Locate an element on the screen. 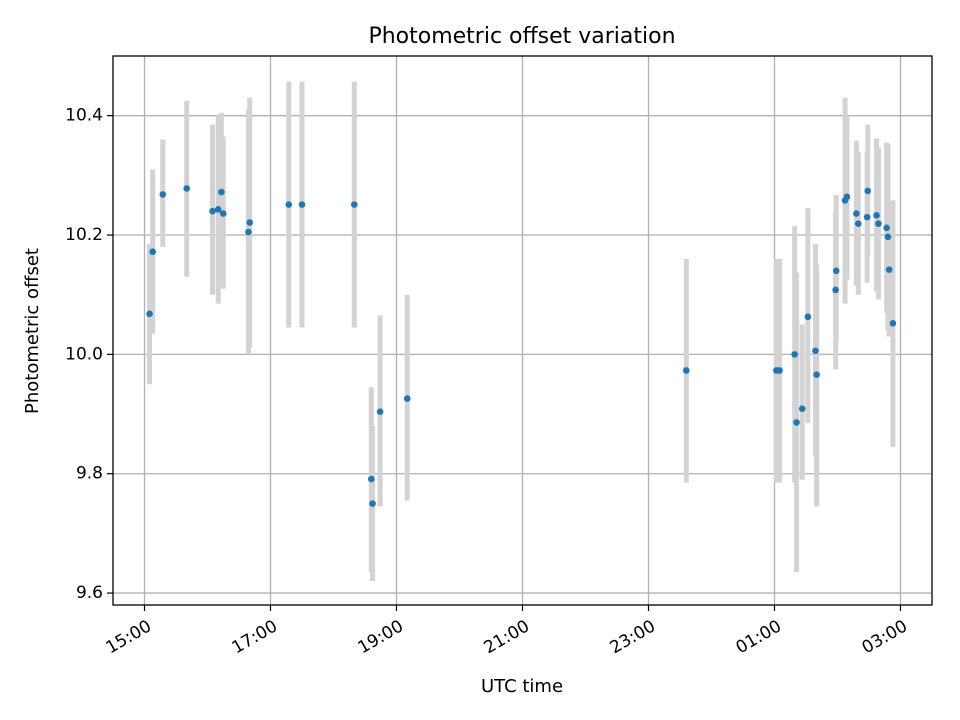 This screenshot has height=720, width=960. y-tick-label: 10.2 is located at coordinates (84, 235).